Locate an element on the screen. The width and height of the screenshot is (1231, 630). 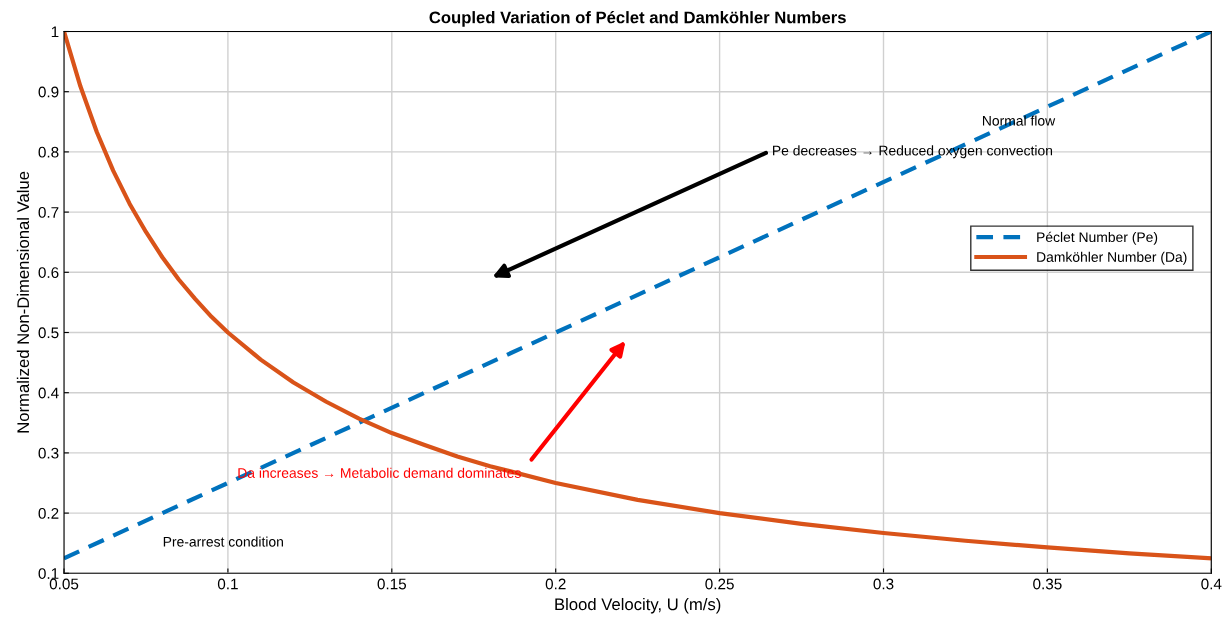
annotation: Pe decreases → Reduced oxygen convection is located at coordinates (913, 152).